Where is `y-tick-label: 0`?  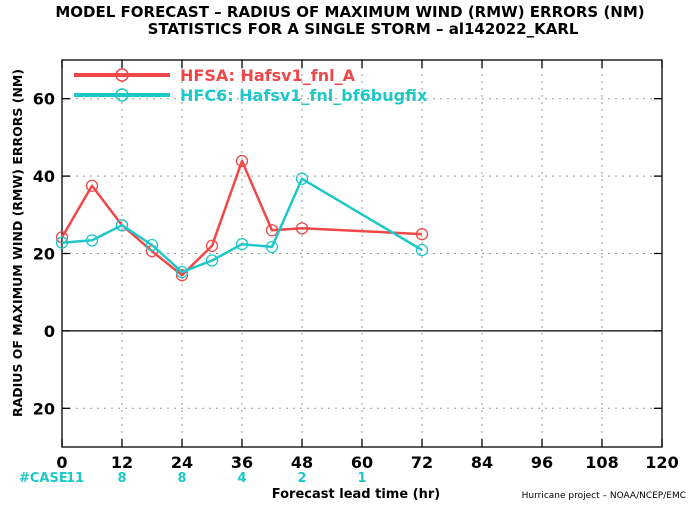 y-tick-label: 0 is located at coordinates (49, 331).